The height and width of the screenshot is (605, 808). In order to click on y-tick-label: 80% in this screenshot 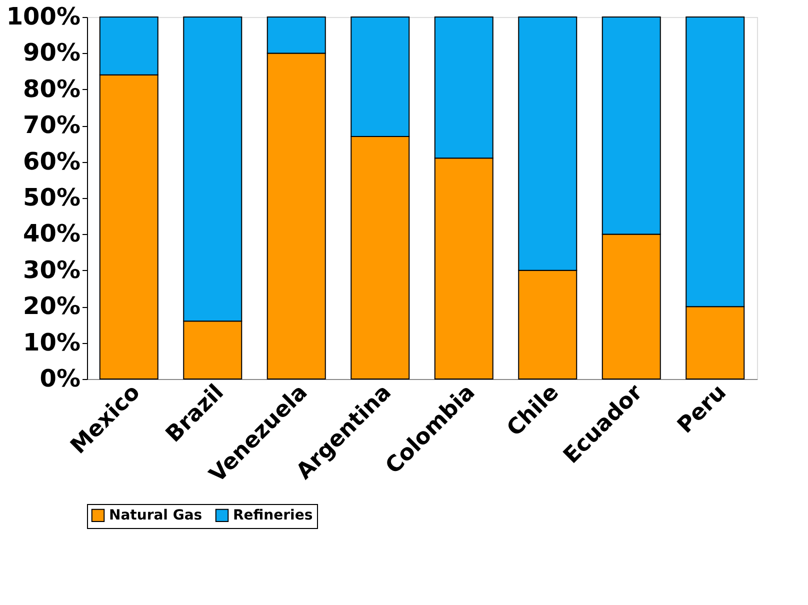, I will do `click(51, 88)`.